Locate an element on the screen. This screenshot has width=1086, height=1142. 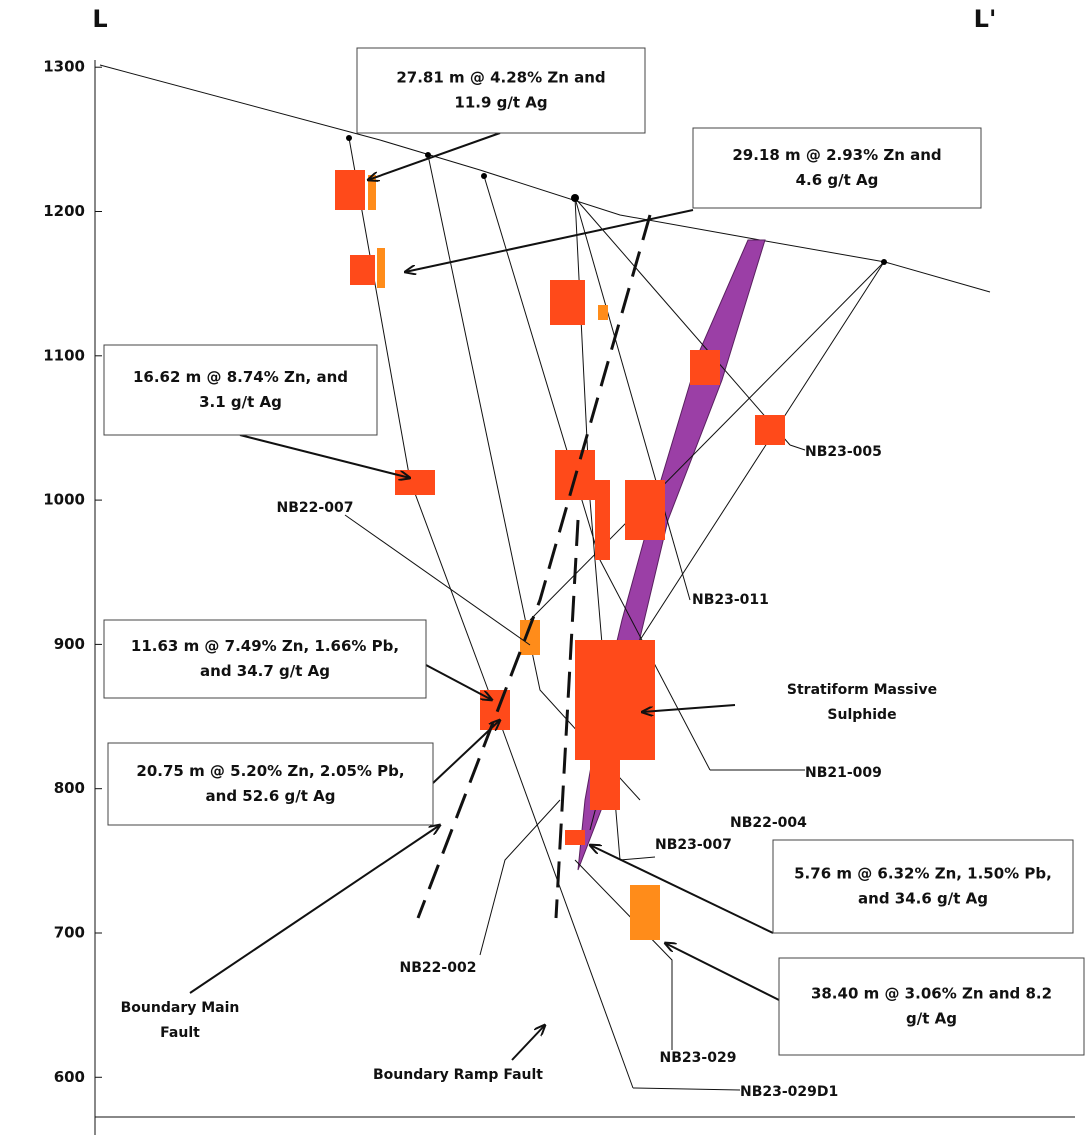
label: NB23-005 is located at coordinates (843, 452).